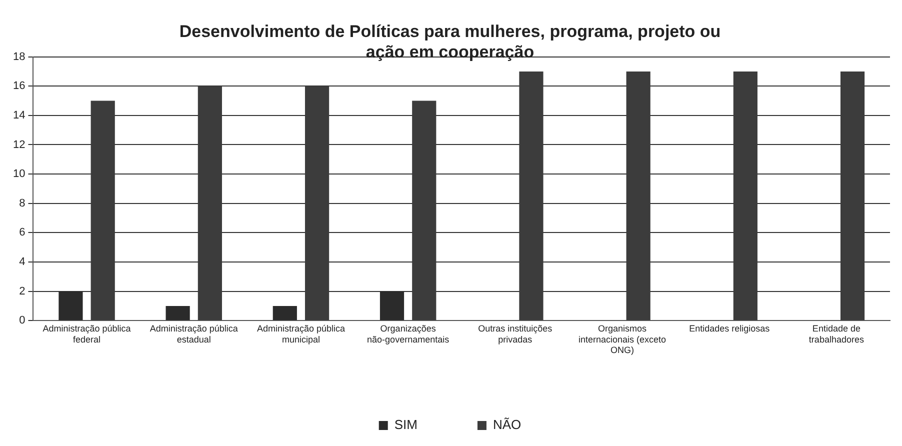  What do you see at coordinates (22, 203) in the screenshot?
I see `y-tick-label: 8` at bounding box center [22, 203].